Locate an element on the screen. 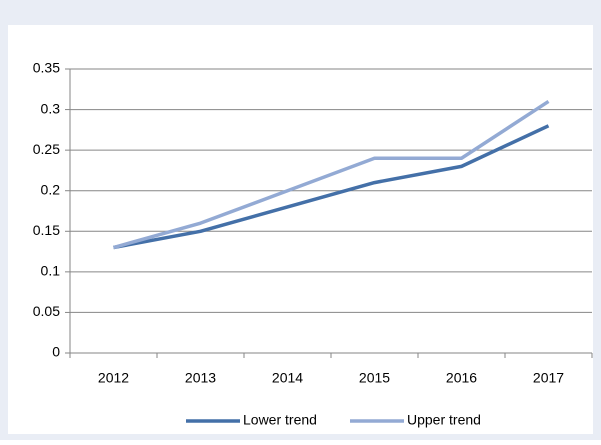 Image resolution: width=601 pixels, height=445 pixels. x-tick-label: 2013 is located at coordinates (200, 378).